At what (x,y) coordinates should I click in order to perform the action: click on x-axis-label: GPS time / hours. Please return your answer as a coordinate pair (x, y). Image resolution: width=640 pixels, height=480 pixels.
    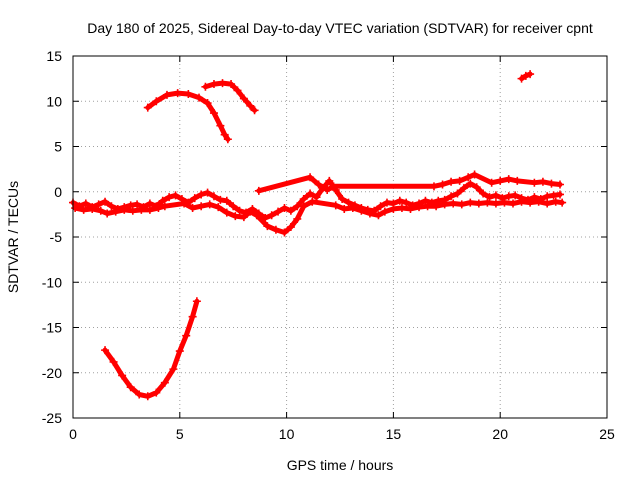
    Looking at the image, I should click on (340, 465).